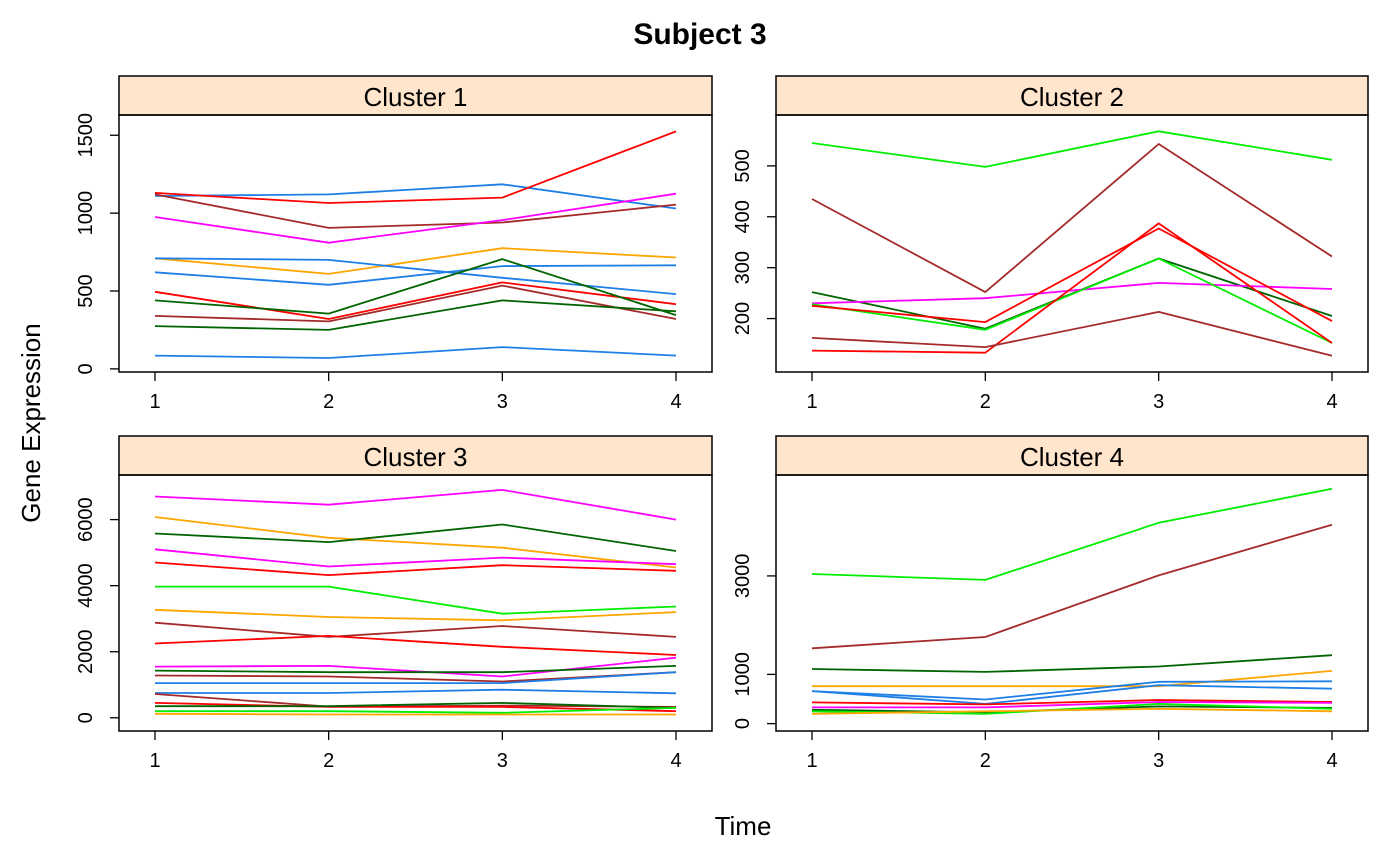 The width and height of the screenshot is (1400, 866). Describe the element at coordinates (86, 651) in the screenshot. I see `y-tick-label: 2000` at that location.